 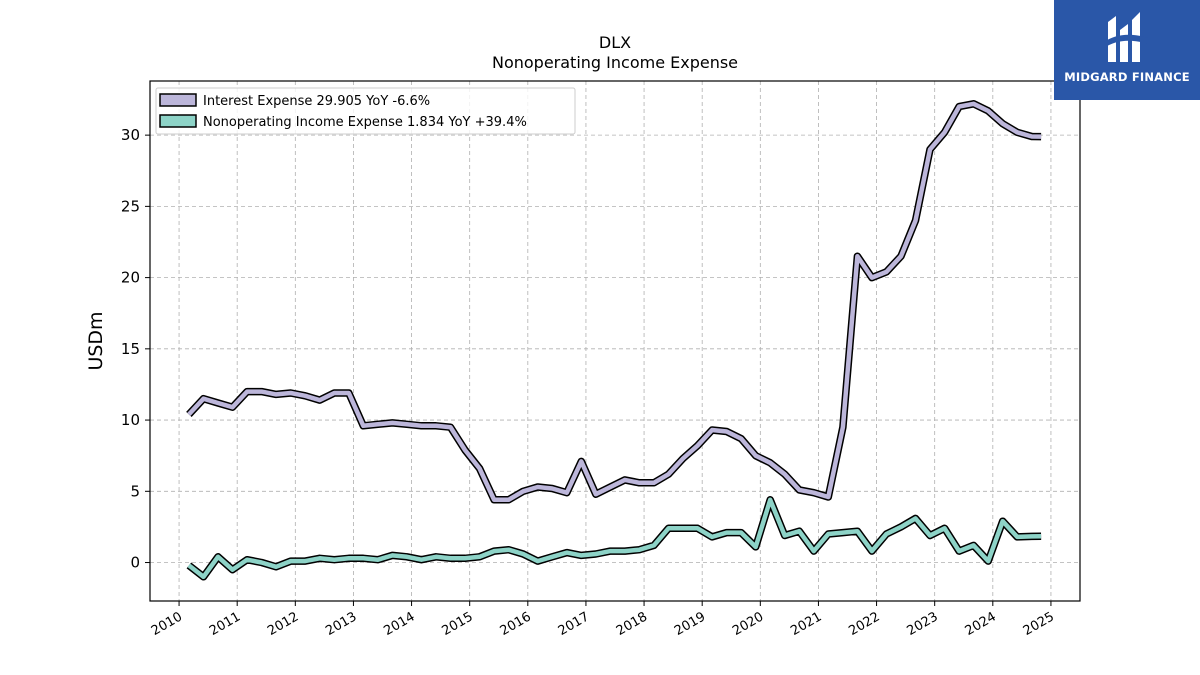 What do you see at coordinates (130, 278) in the screenshot?
I see `y-tick-label: 20` at bounding box center [130, 278].